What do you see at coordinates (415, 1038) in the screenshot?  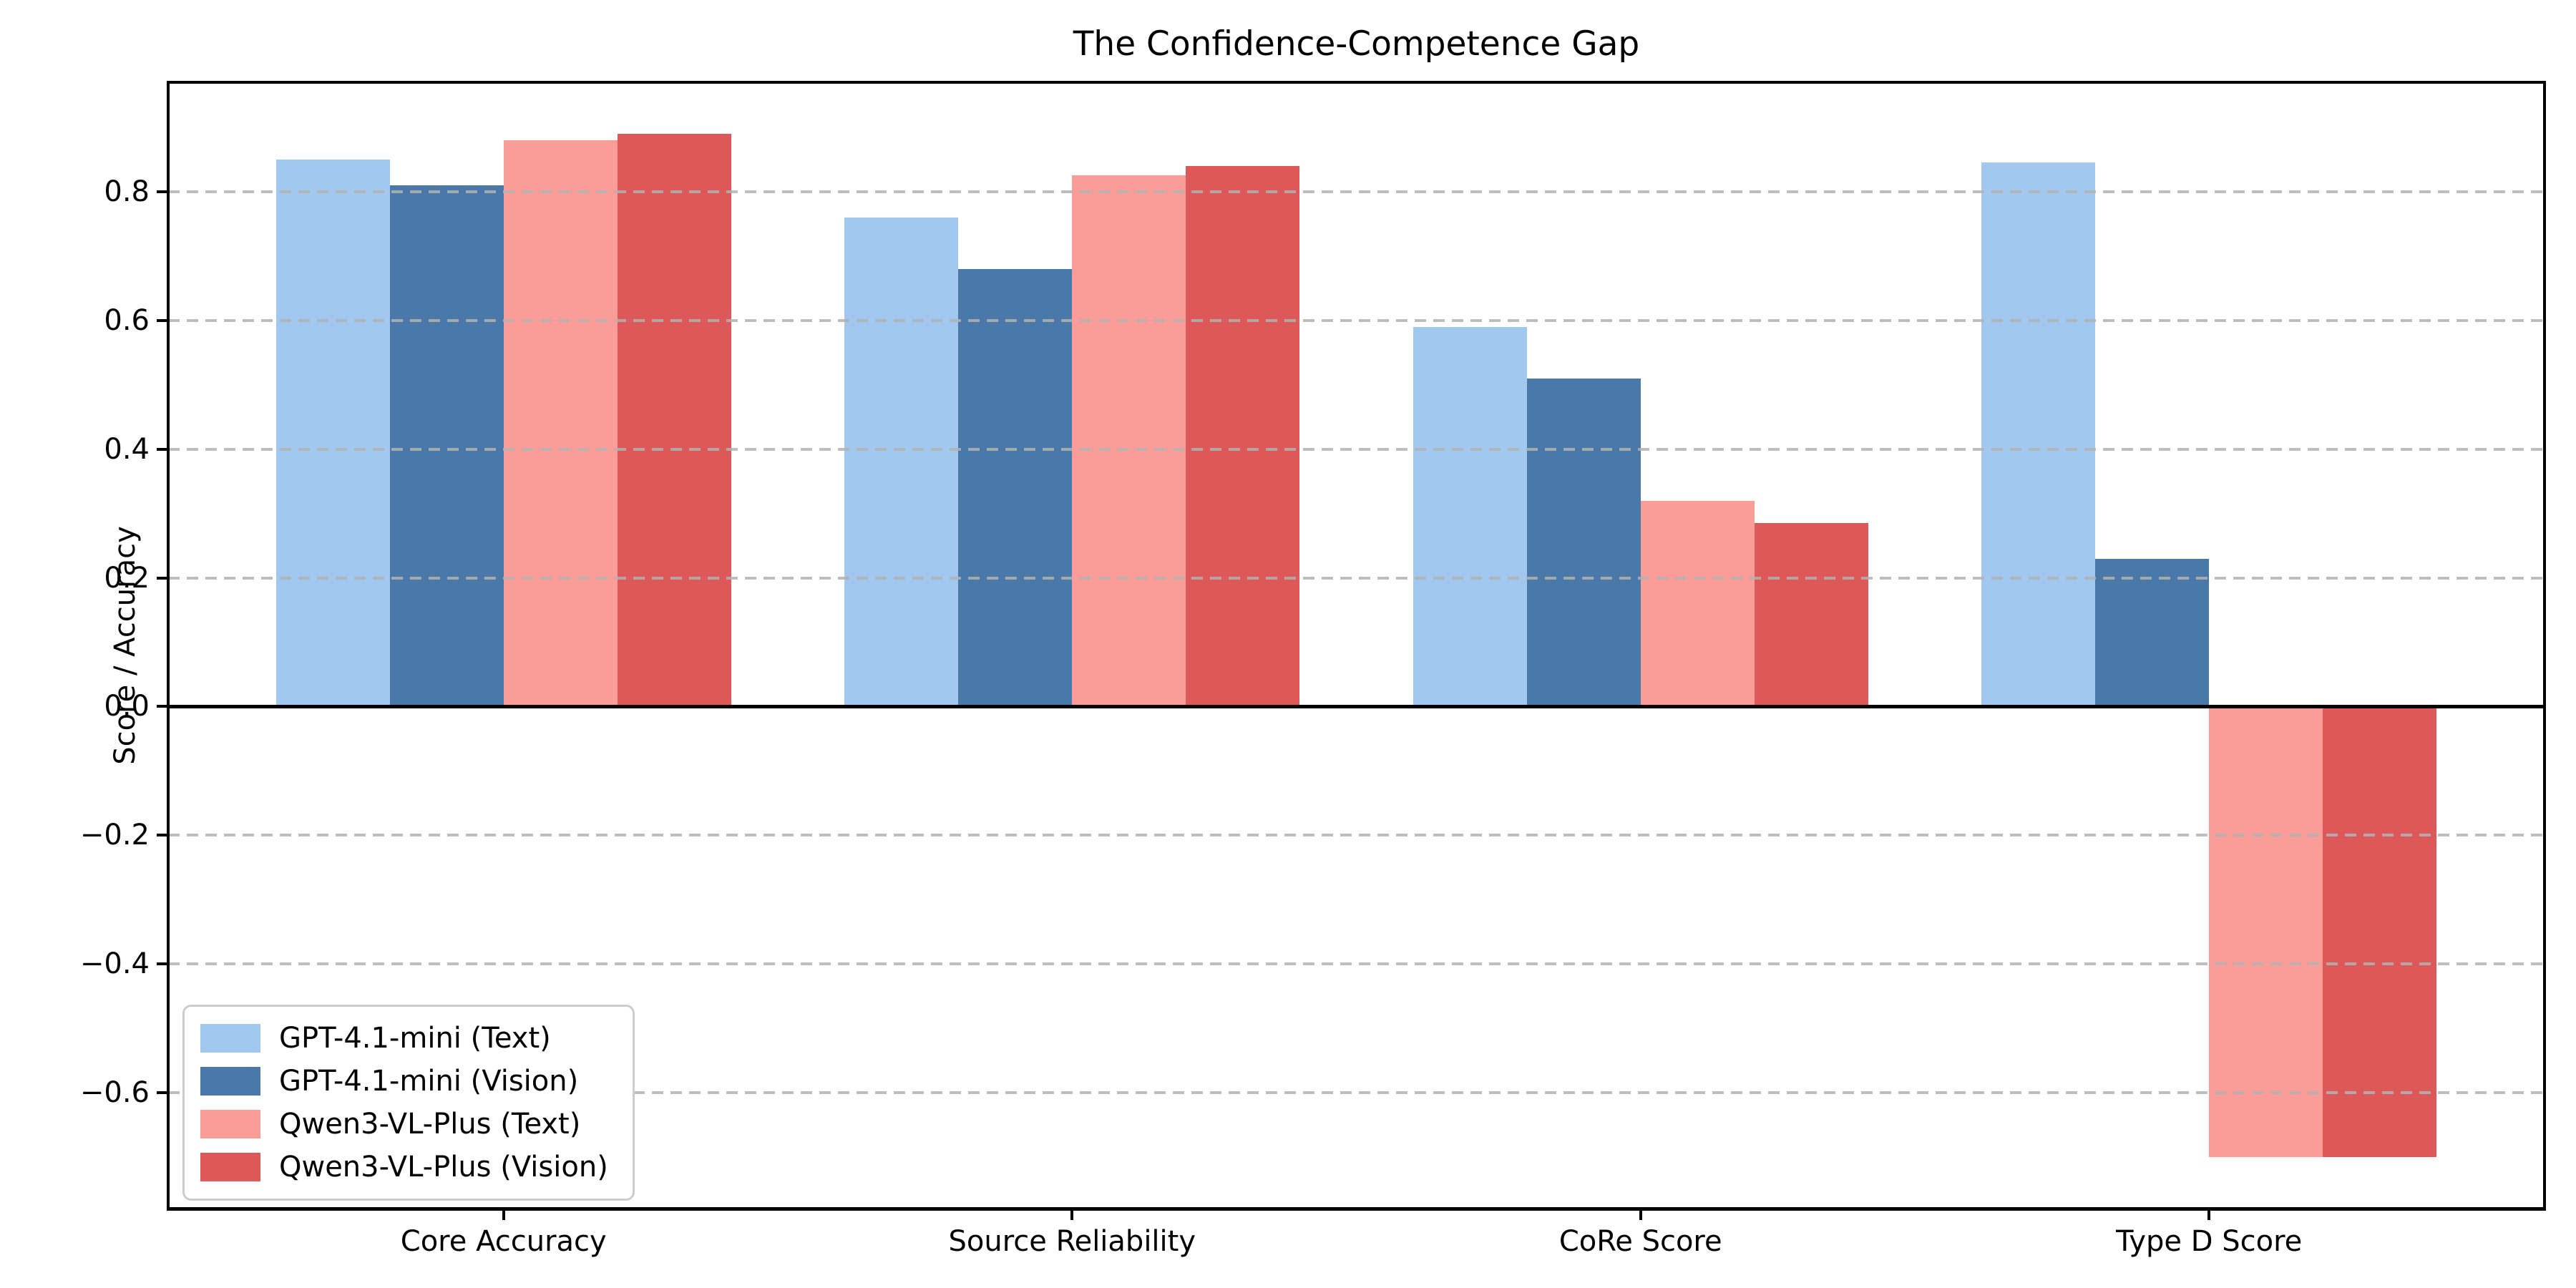 I see `legend-label: GPT-4.1-mini (Text)` at bounding box center [415, 1038].